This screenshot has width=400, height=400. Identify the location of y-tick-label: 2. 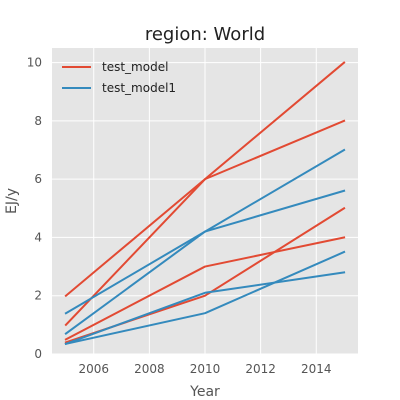
(38, 296).